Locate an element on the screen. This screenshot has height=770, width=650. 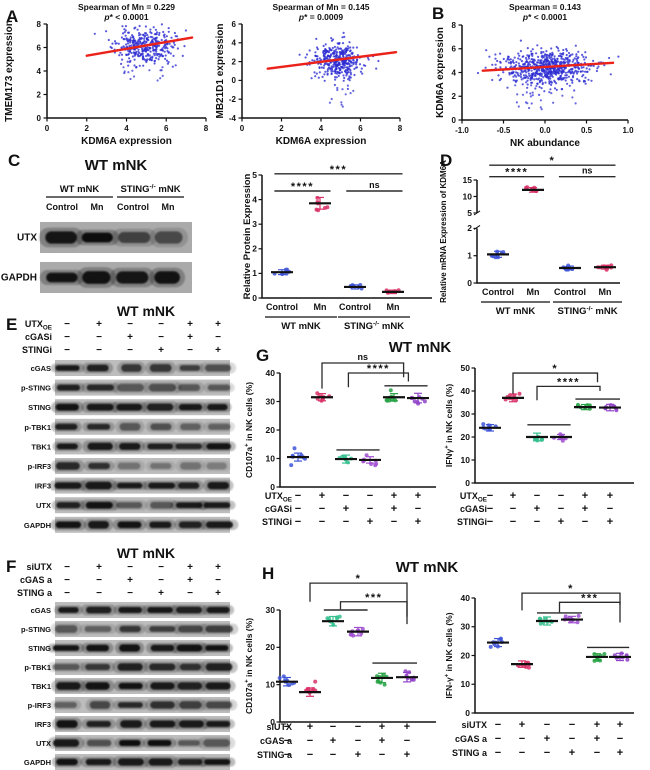
y-tick-label: 1 is located at coordinates (254, 273).